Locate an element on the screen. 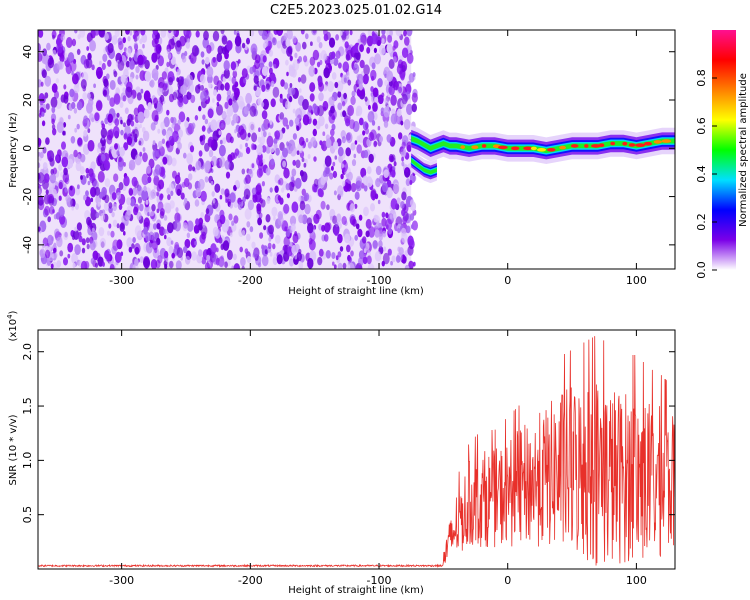 The width and height of the screenshot is (750, 600). spectrogram-y-tick-label: 20 is located at coordinates (27, 100).